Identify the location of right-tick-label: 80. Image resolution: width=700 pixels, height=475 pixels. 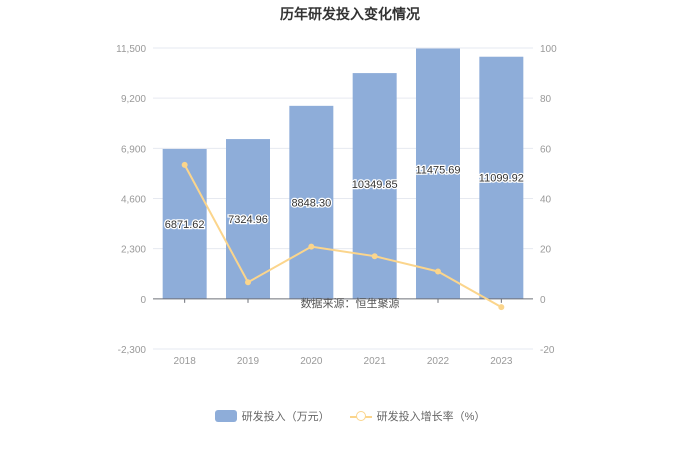
(546, 99).